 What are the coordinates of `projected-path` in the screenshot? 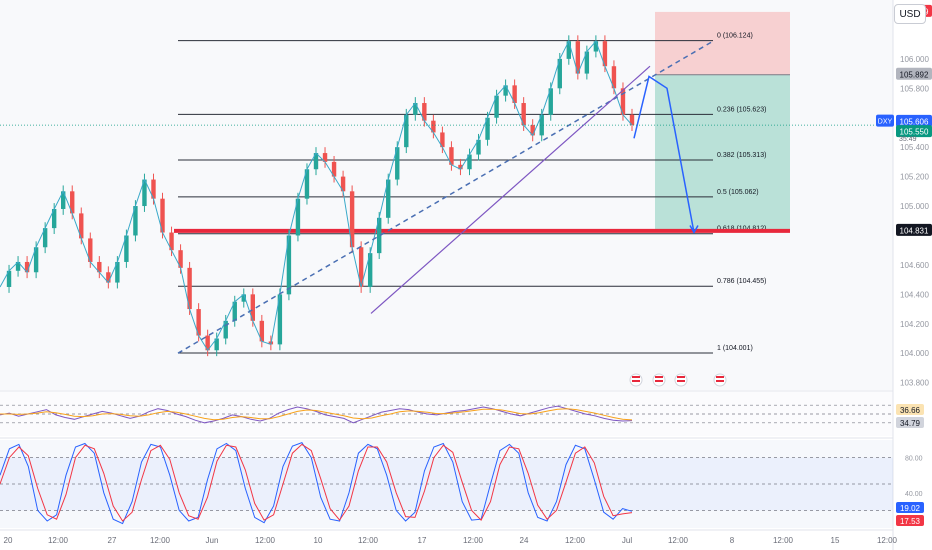 It's located at (664, 154).